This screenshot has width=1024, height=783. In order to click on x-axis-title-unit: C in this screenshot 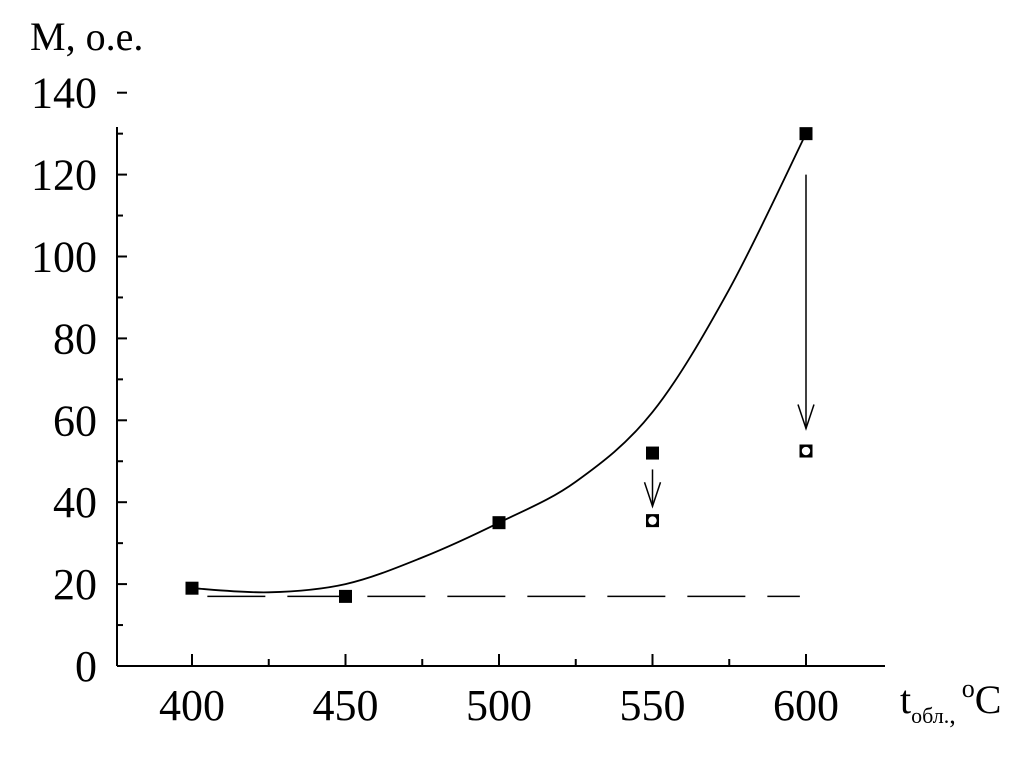, I will do `click(988, 699)`.